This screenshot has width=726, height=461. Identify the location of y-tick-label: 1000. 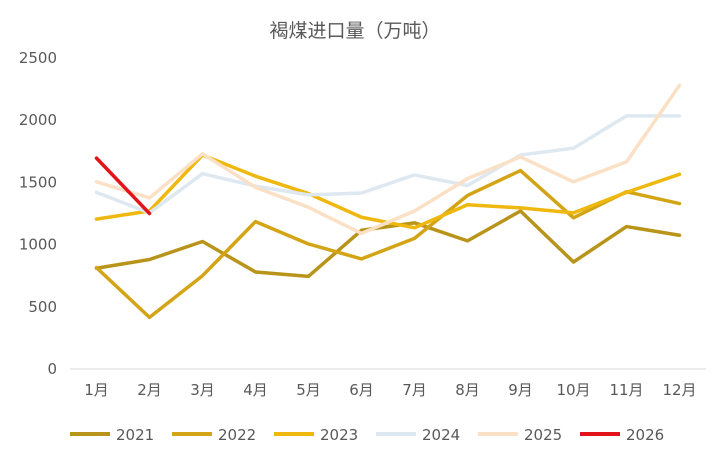
(38, 245).